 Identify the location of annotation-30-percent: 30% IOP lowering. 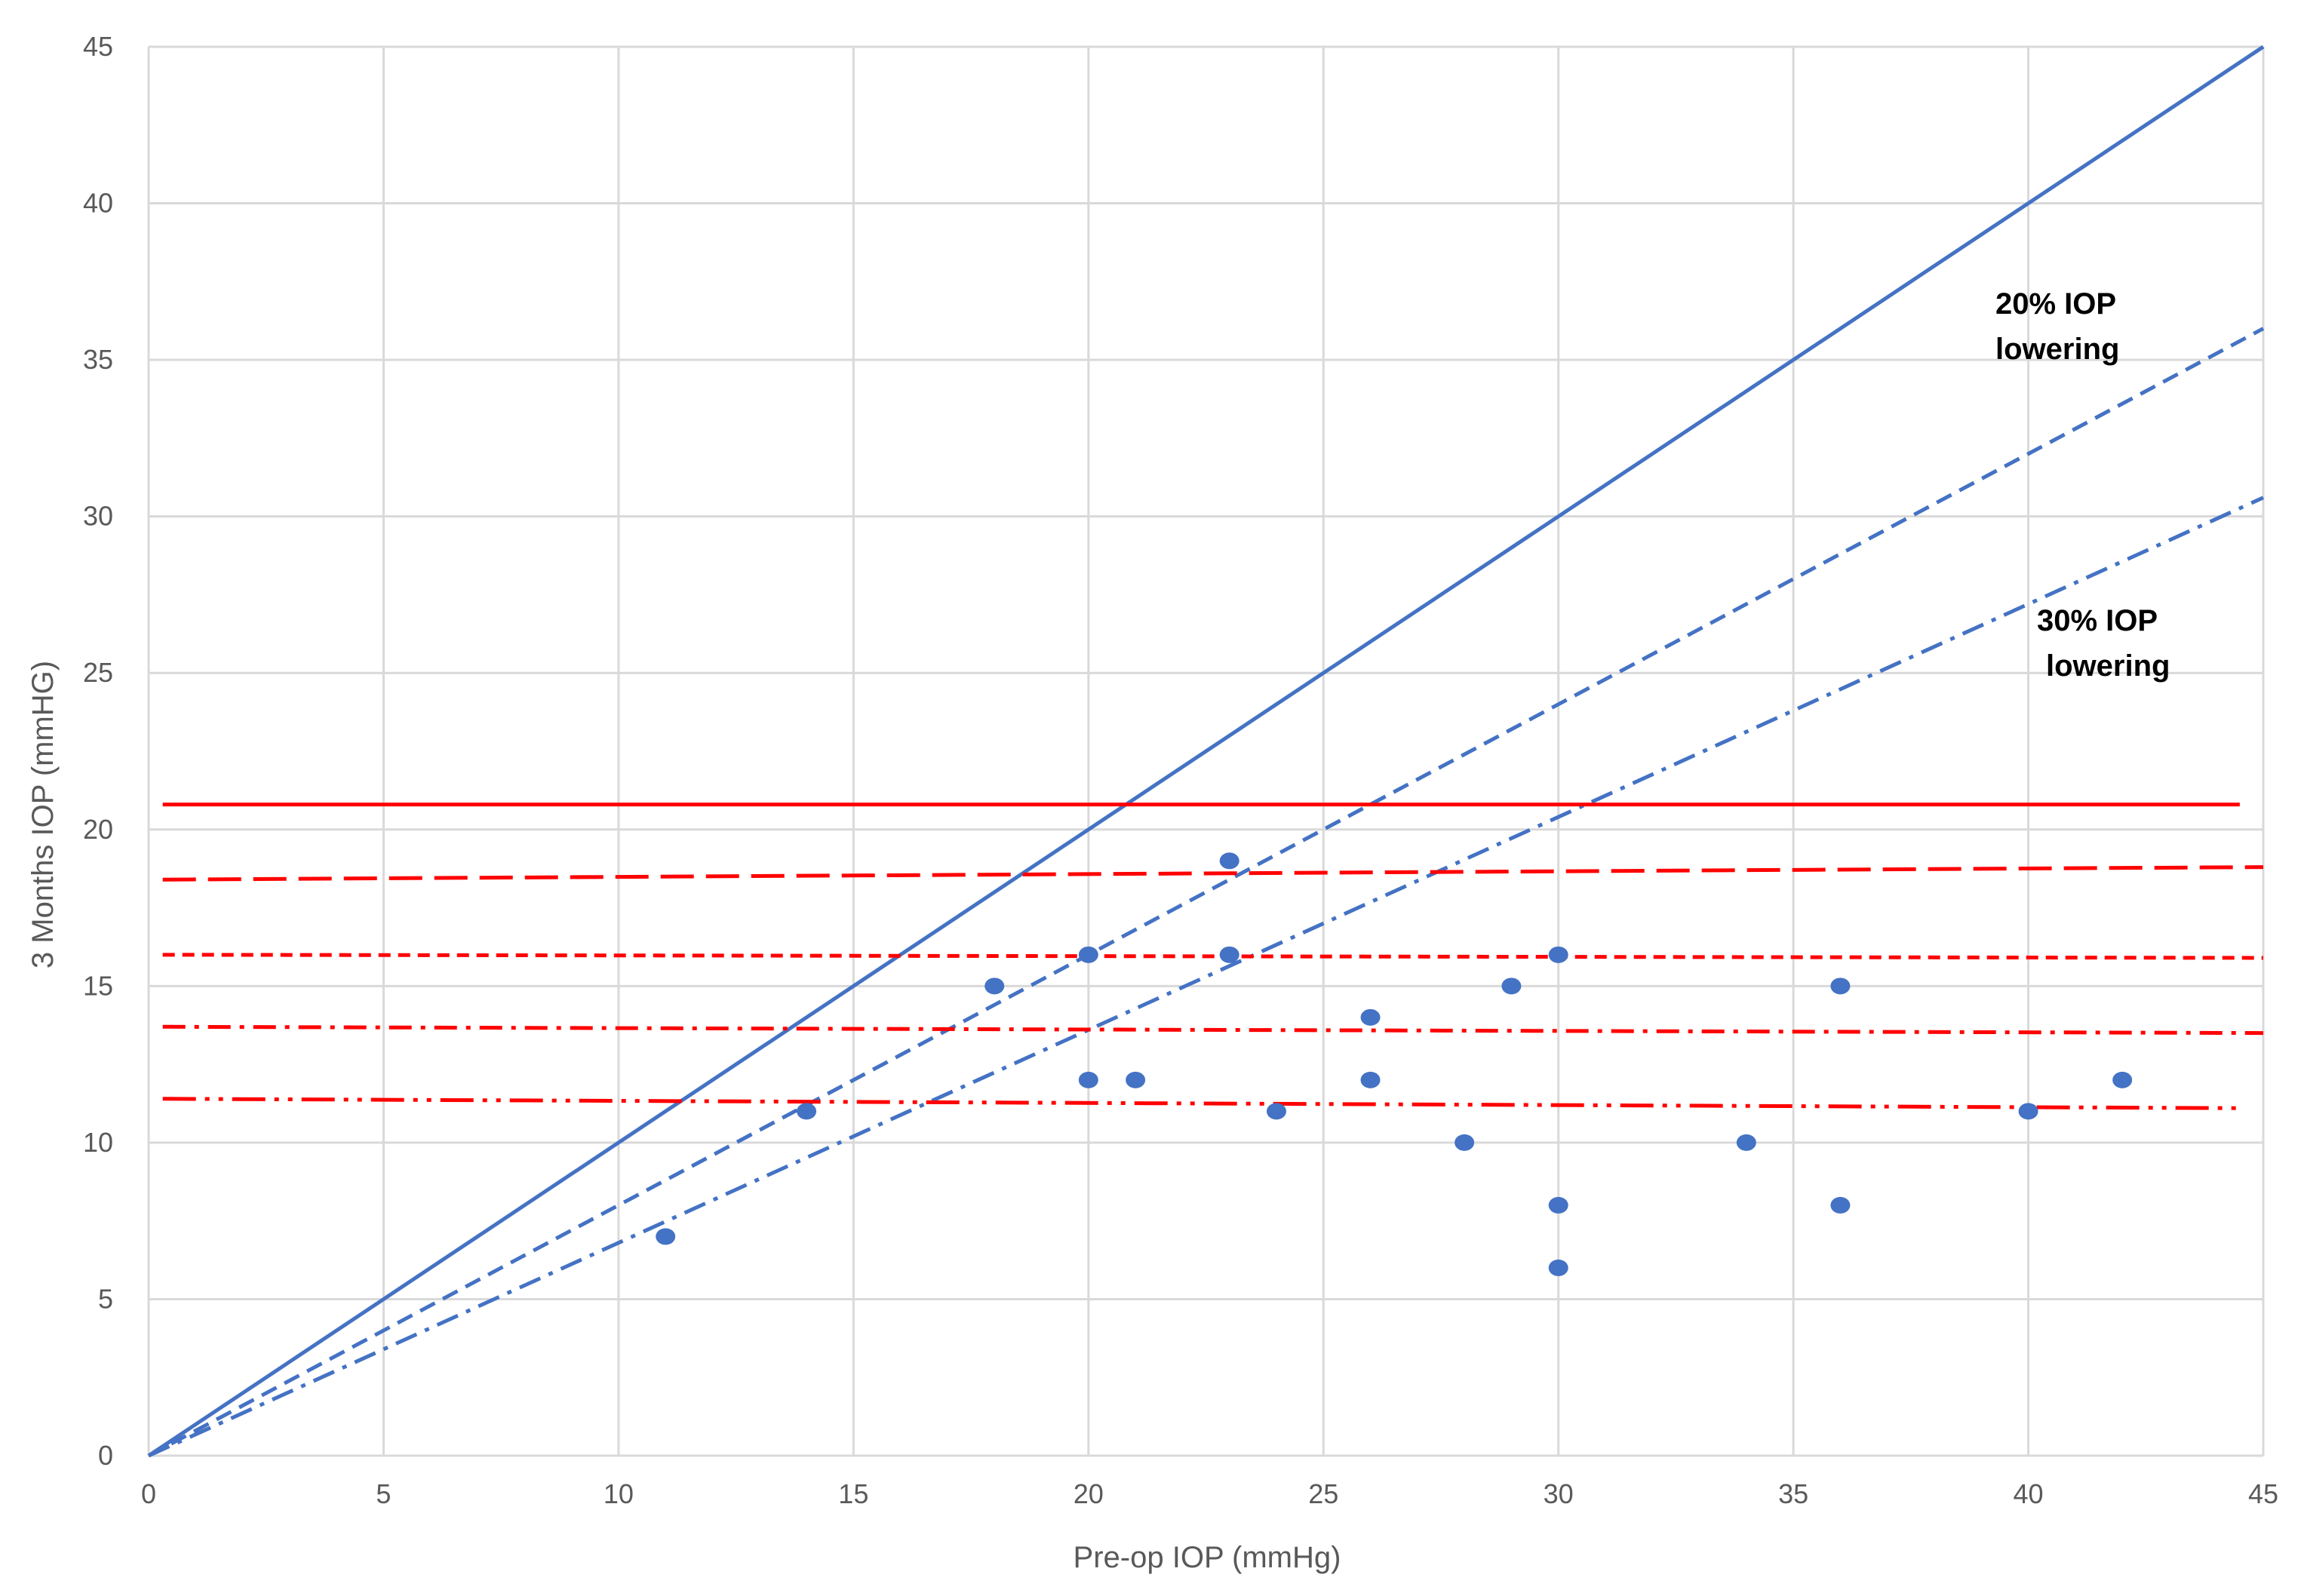
(2104, 643).